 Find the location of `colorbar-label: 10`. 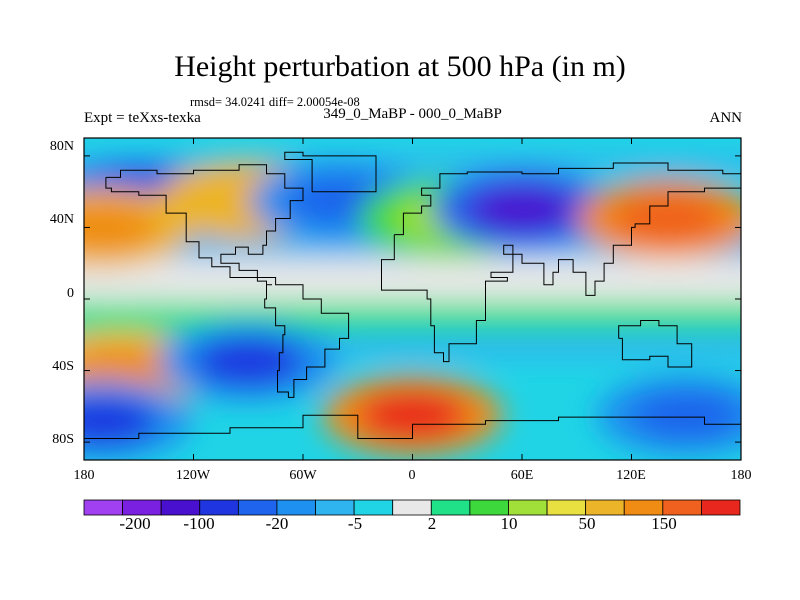

colorbar-label: 10 is located at coordinates (509, 523).